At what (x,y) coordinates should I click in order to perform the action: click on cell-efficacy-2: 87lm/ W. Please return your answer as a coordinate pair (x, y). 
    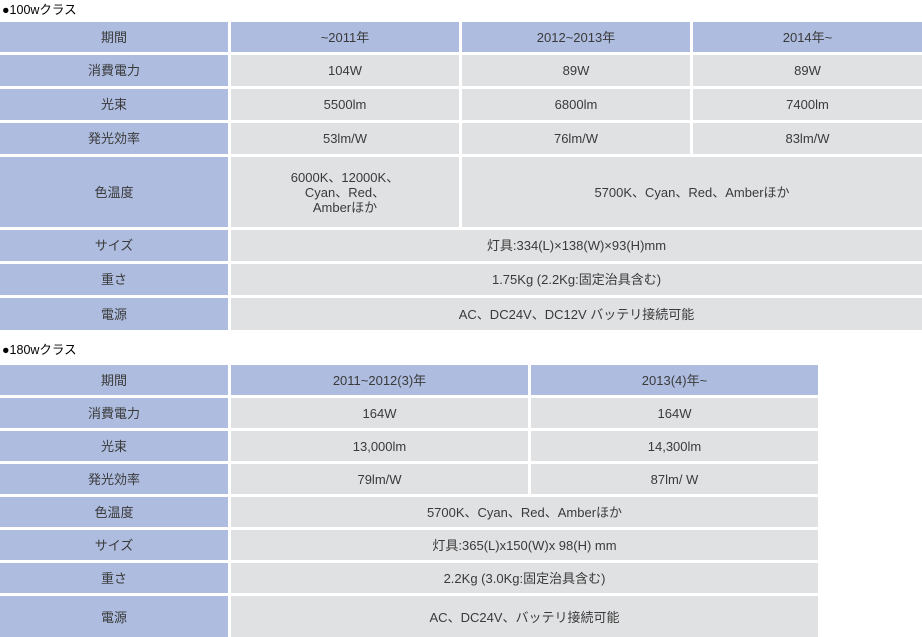
    Looking at the image, I should click on (674, 479).